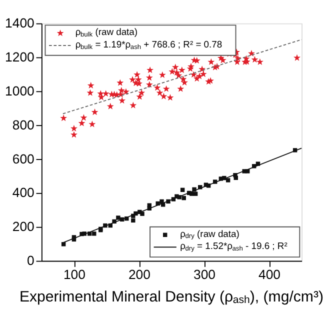  What do you see at coordinates (204, 274) in the screenshot?
I see `x-tick-label: 300` at bounding box center [204, 274].